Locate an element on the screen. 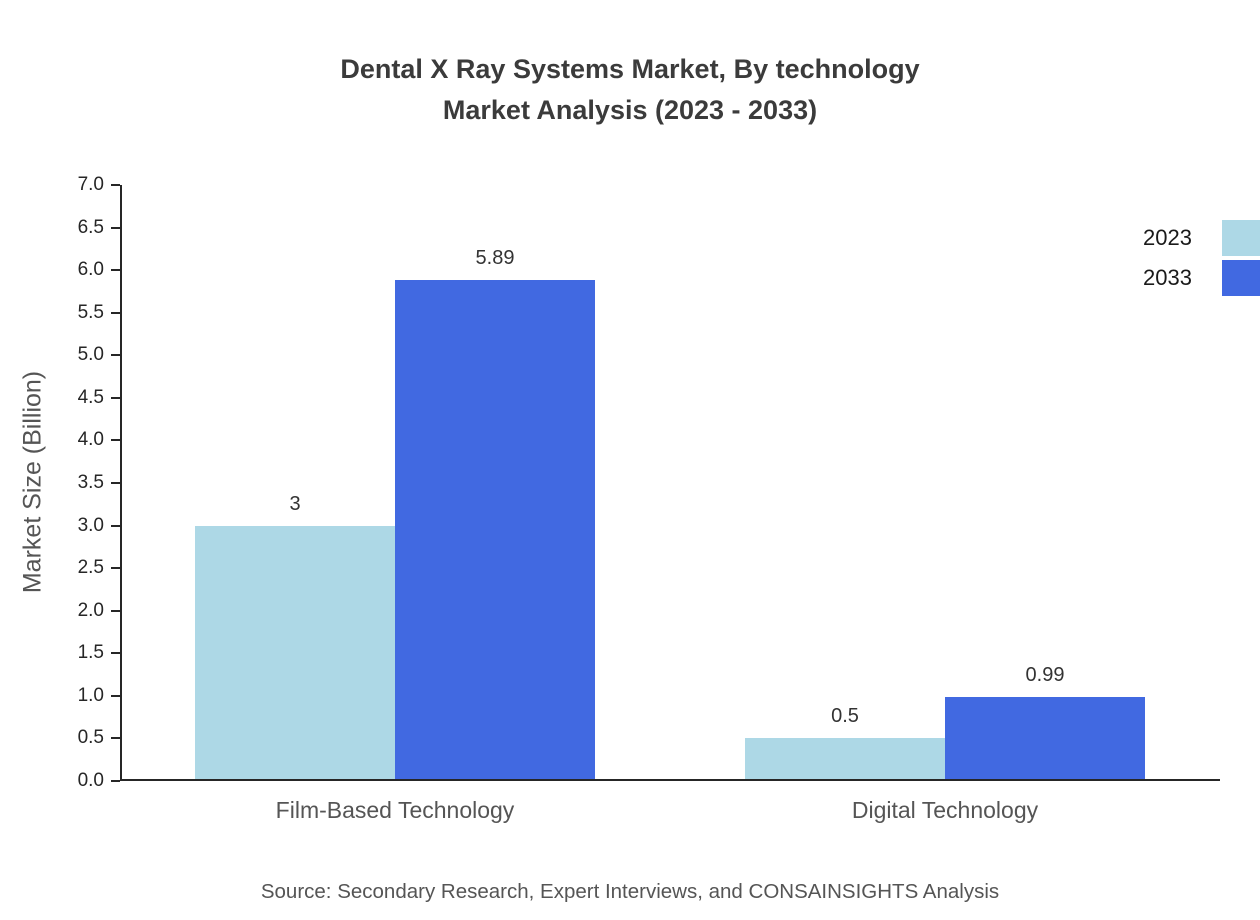 The height and width of the screenshot is (920, 1260). legend-item-2023: 2023 is located at coordinates (1201, 238).